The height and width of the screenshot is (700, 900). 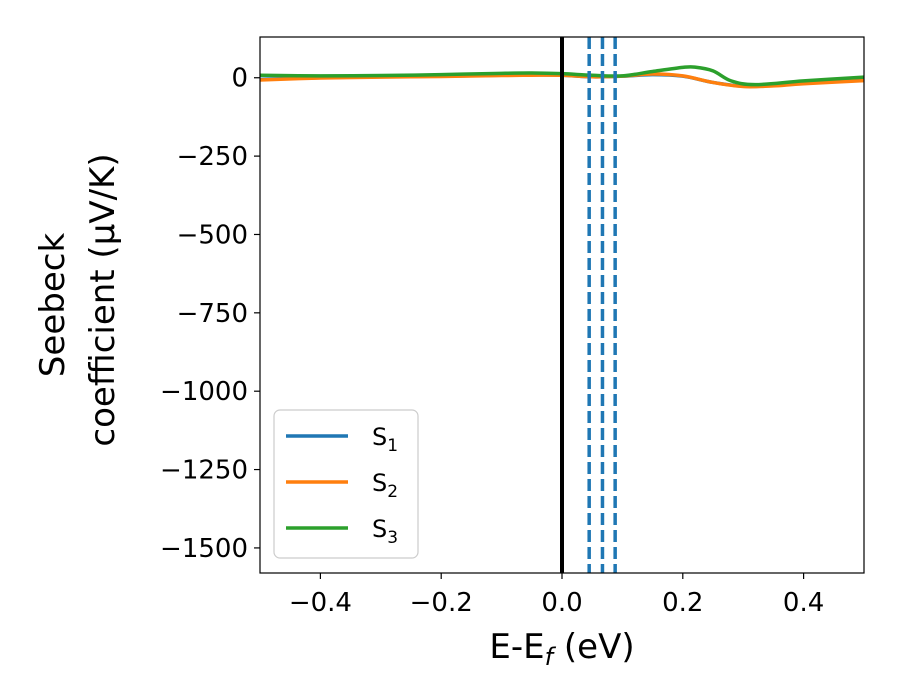 What do you see at coordinates (803, 603) in the screenshot?
I see `x-tick-label: 0.4` at bounding box center [803, 603].